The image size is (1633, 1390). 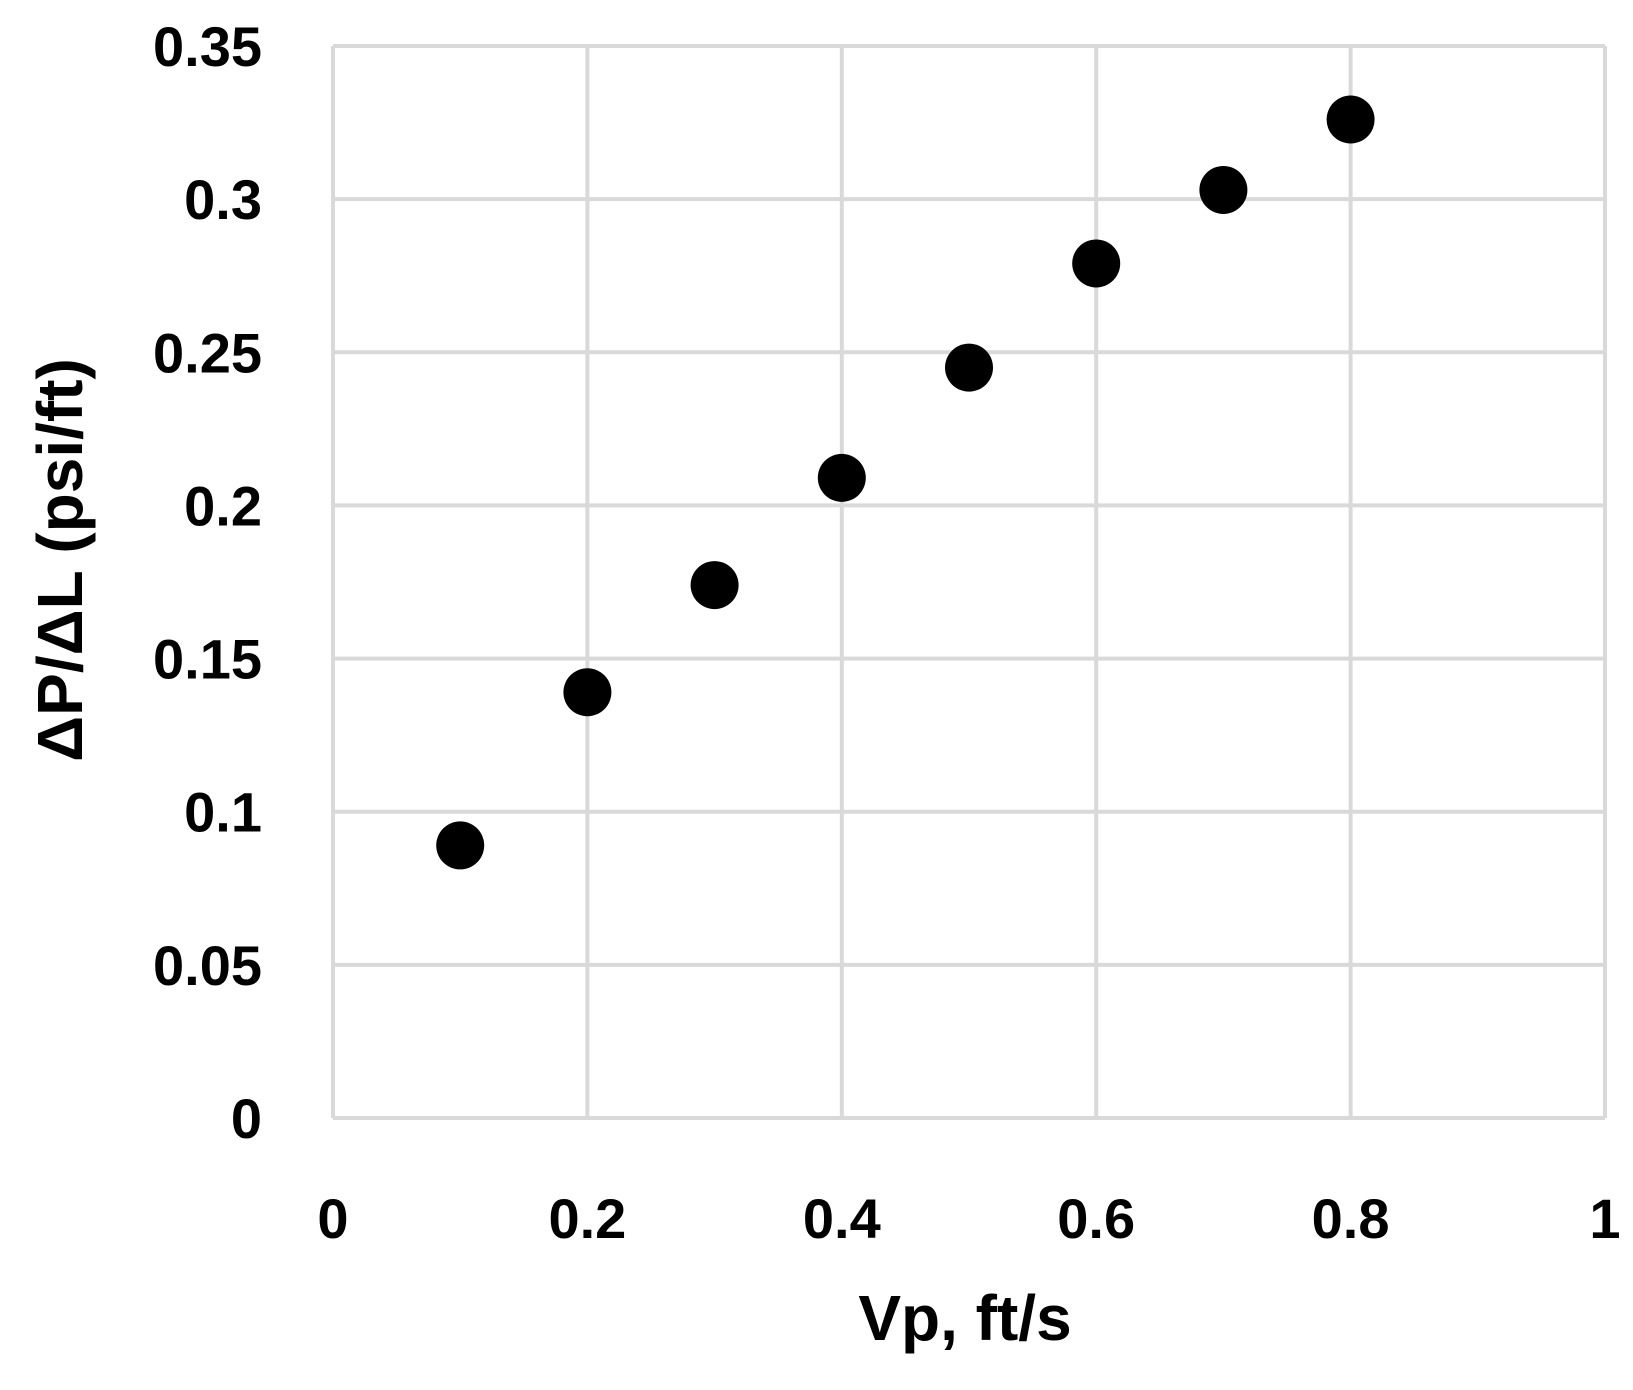 I want to click on x-tick-label: 1, so click(x=1604, y=1218).